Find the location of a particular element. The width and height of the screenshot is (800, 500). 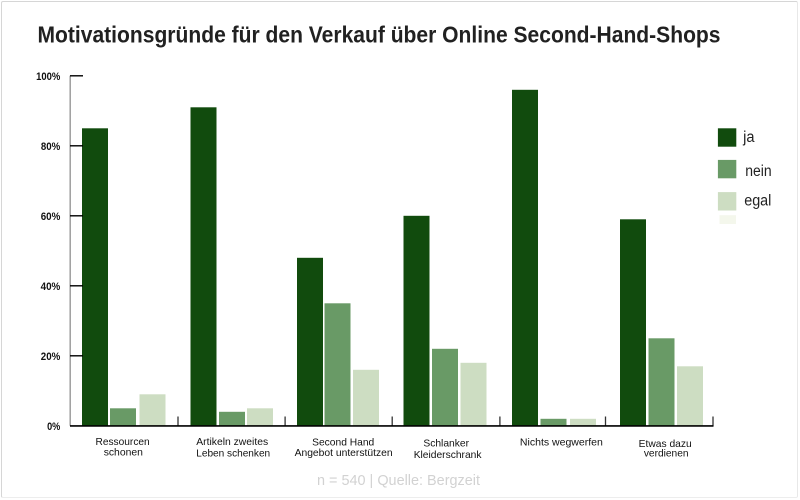

svg-text: Angebot unterstützen is located at coordinates (344, 453).